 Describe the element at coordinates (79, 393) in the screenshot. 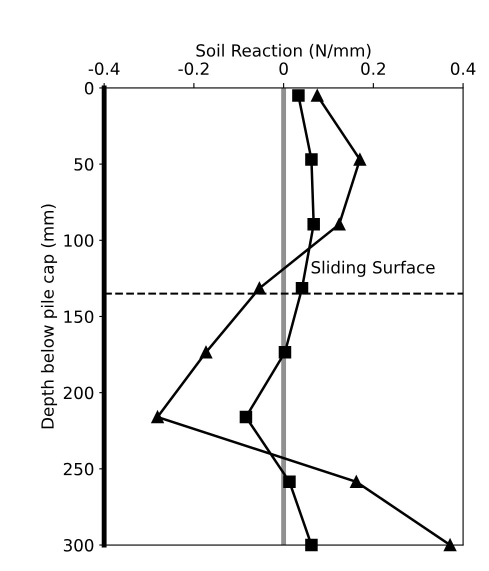

I see `y-tick-label: 200` at that location.